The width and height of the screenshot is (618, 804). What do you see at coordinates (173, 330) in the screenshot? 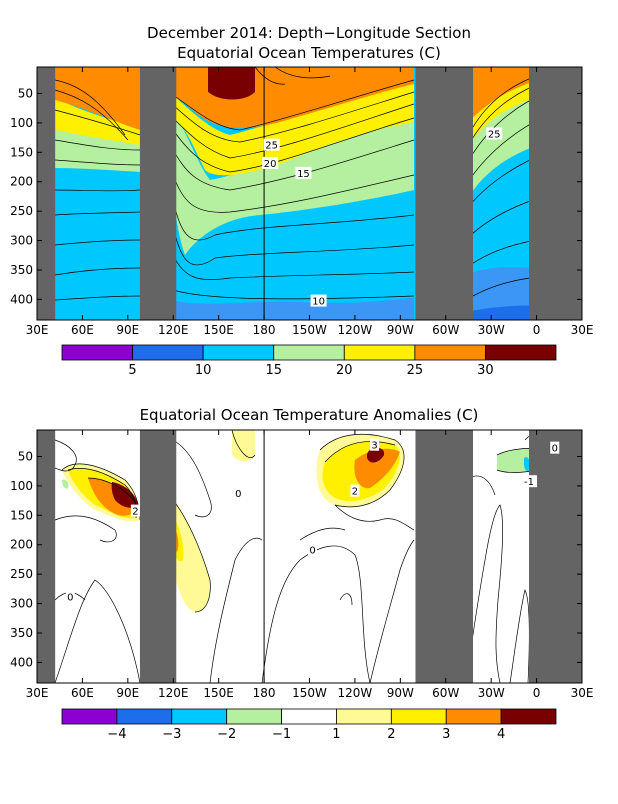
I see `top-x-tick-label-3: 120E` at bounding box center [173, 330].